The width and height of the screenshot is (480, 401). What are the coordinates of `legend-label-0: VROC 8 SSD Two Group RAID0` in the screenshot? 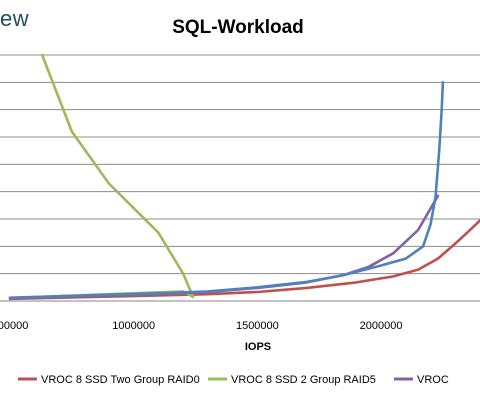 It's located at (120, 380).